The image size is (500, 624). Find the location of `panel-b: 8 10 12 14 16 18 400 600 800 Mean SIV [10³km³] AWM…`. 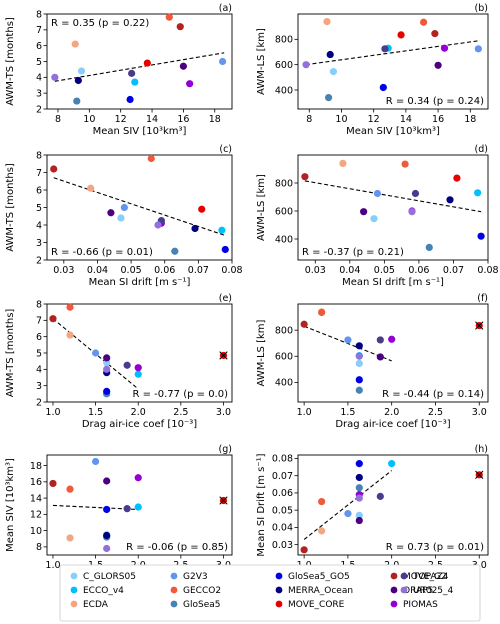

panel-b: 8 10 12 14 16 18 400 600 800 Mean SIV [10³km³] AWM… is located at coordinates (372, 70).